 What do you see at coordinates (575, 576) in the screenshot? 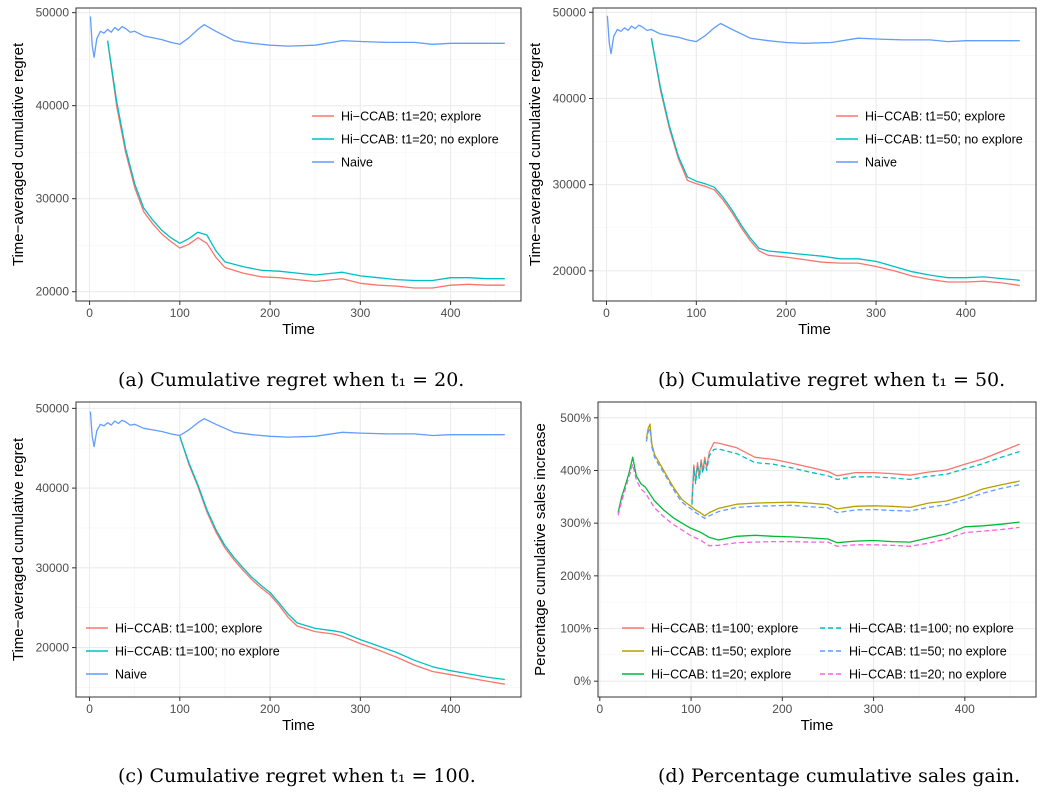
I see `y-tick-label: 200%` at bounding box center [575, 576].